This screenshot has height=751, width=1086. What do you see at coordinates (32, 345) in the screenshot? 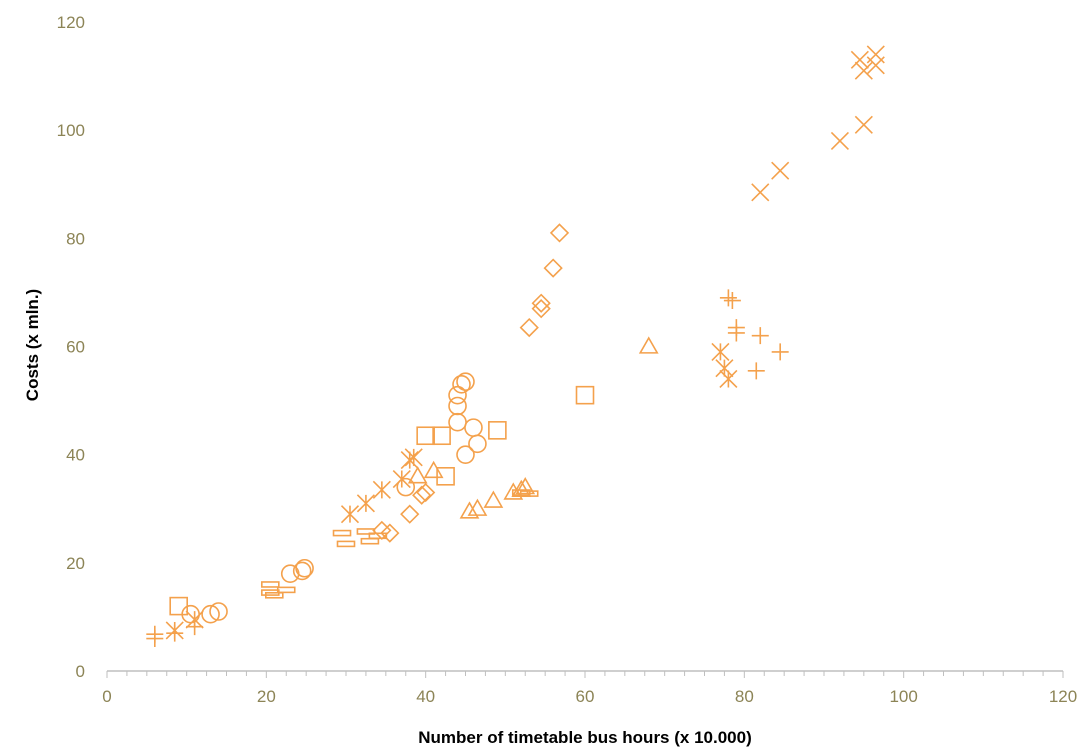
I see `y-axis-title: Costs (x mln.)` at bounding box center [32, 345].